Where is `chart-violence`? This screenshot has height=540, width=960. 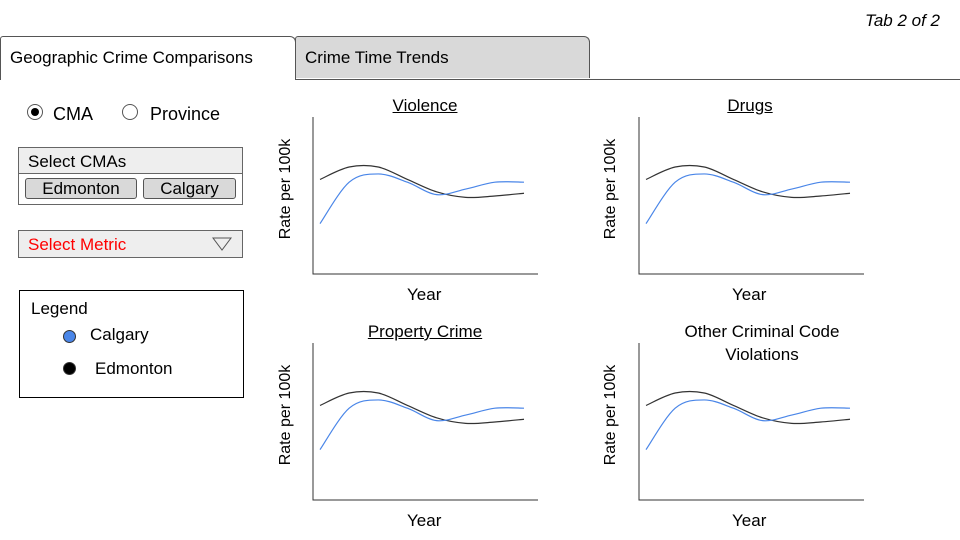 chart-violence is located at coordinates (425, 196).